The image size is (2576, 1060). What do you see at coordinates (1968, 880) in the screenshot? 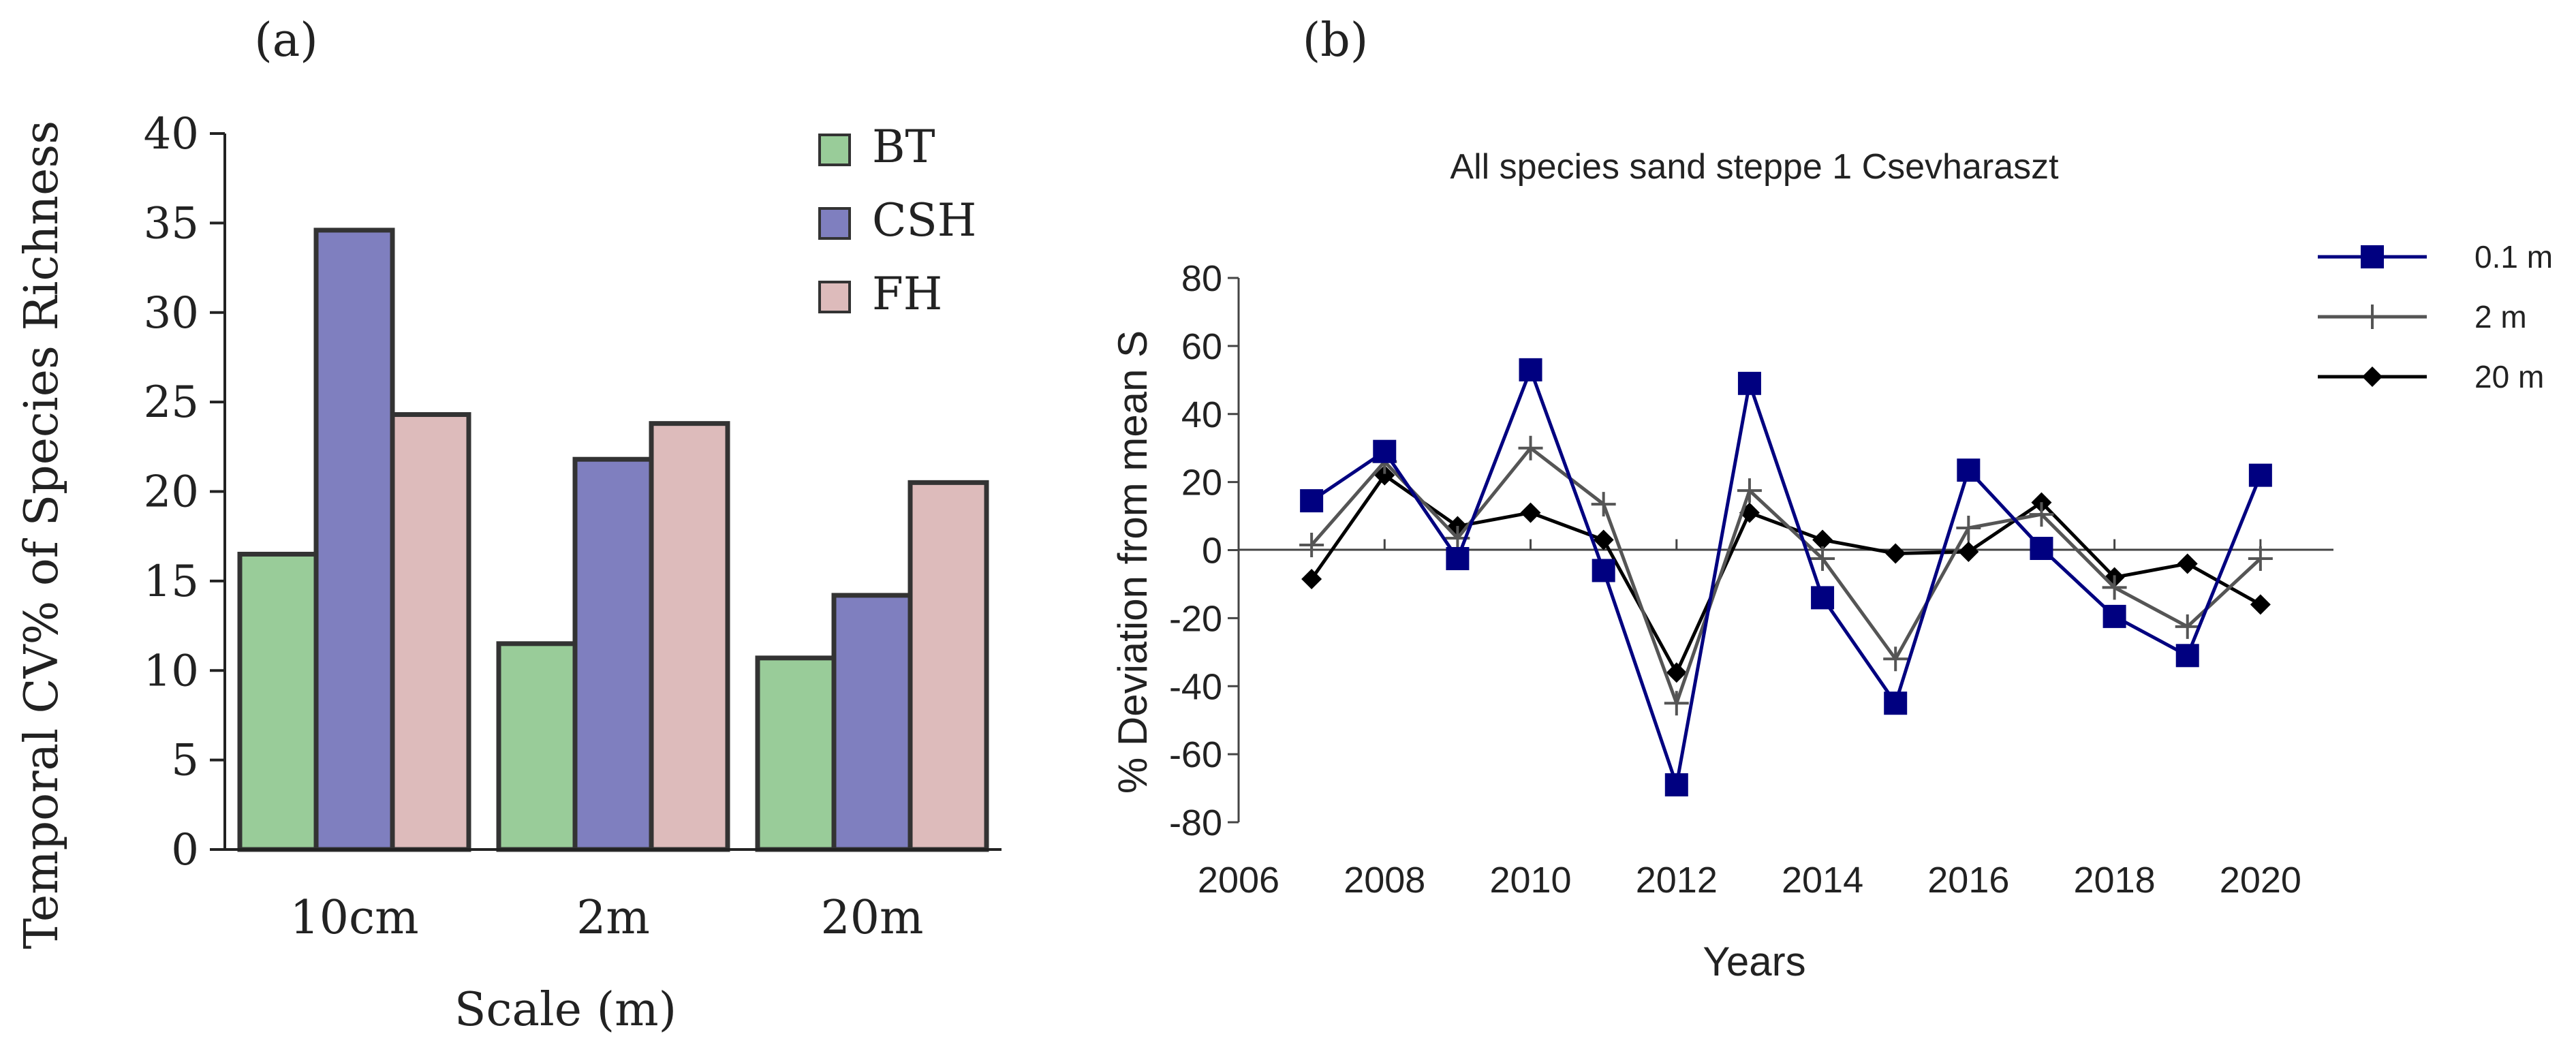
I see `line-chart-x-tick-label: 2016` at bounding box center [1968, 880].